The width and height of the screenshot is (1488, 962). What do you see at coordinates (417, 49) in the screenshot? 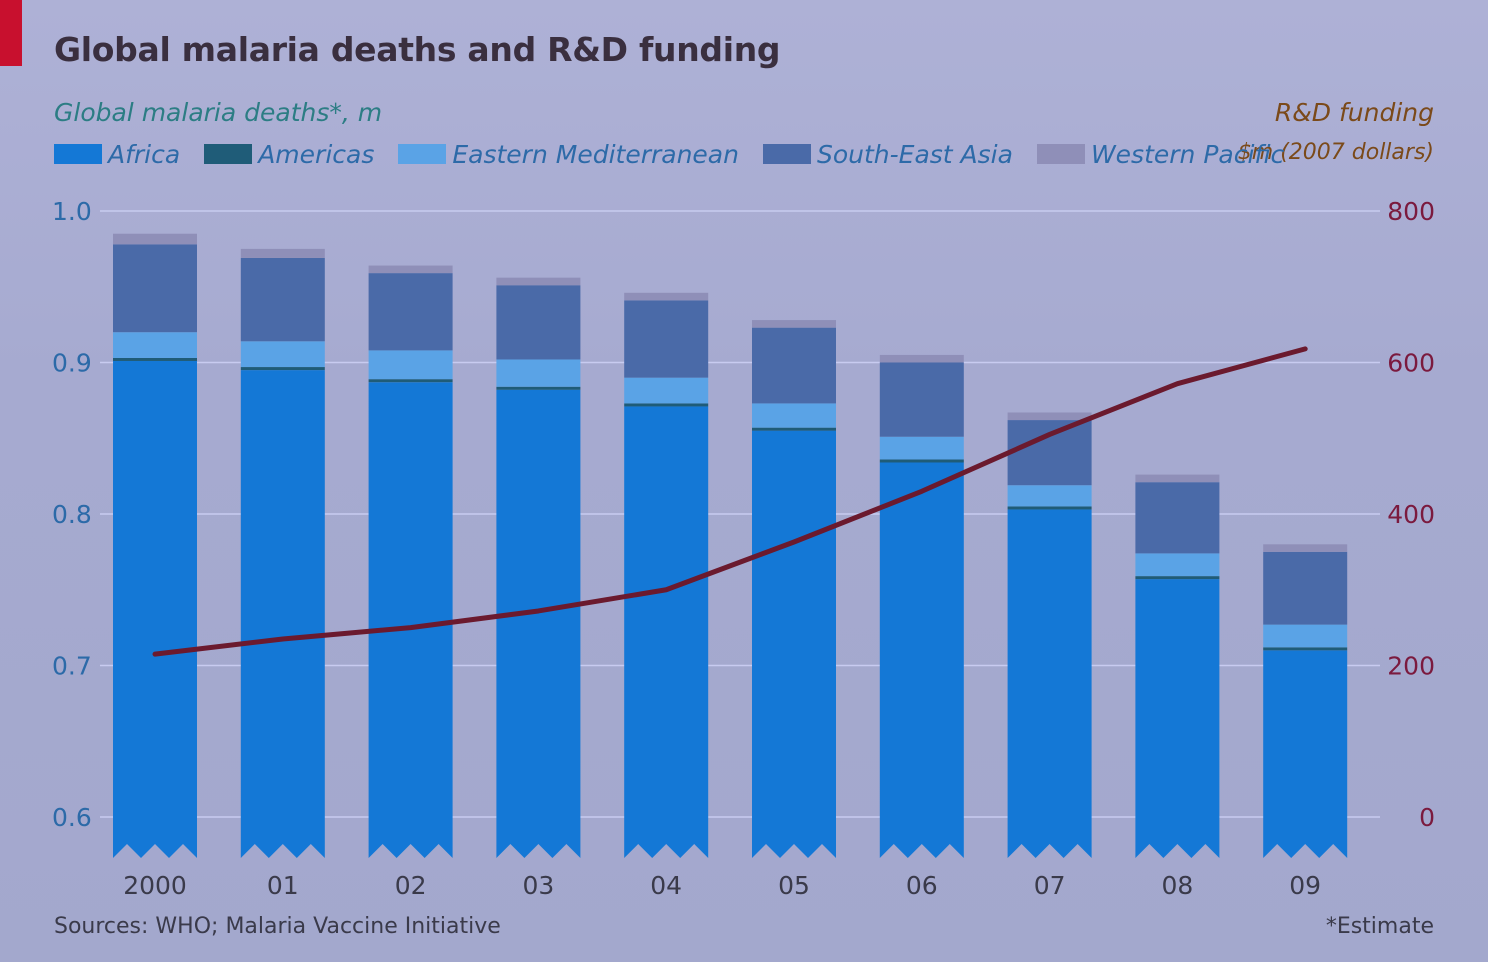
I see `chart-title: Global malaria deaths and R&D funding` at bounding box center [417, 49].